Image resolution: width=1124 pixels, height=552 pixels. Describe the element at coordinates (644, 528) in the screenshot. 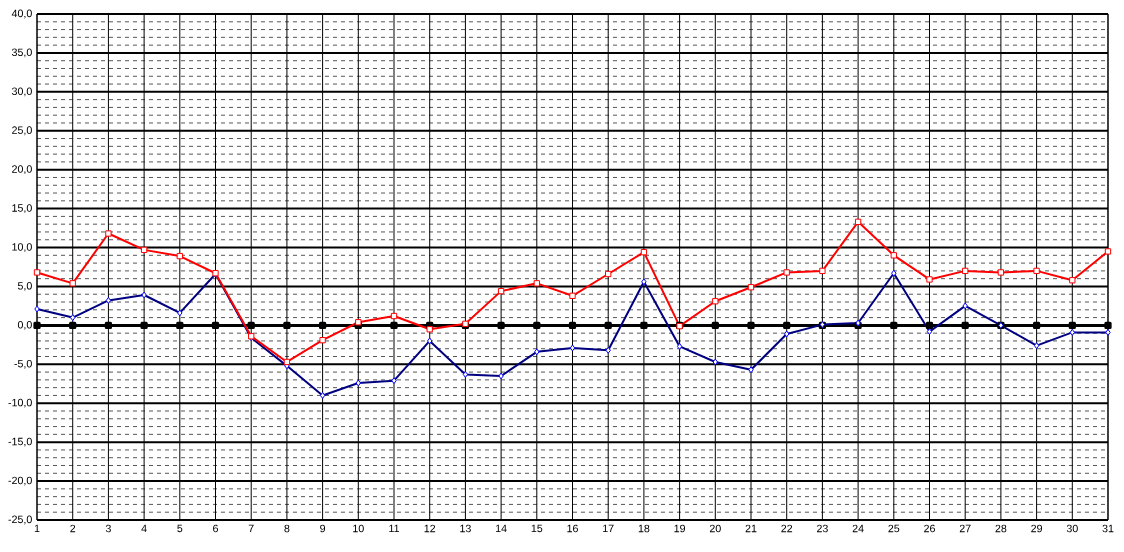

I see `x-tick-label: 18` at that location.